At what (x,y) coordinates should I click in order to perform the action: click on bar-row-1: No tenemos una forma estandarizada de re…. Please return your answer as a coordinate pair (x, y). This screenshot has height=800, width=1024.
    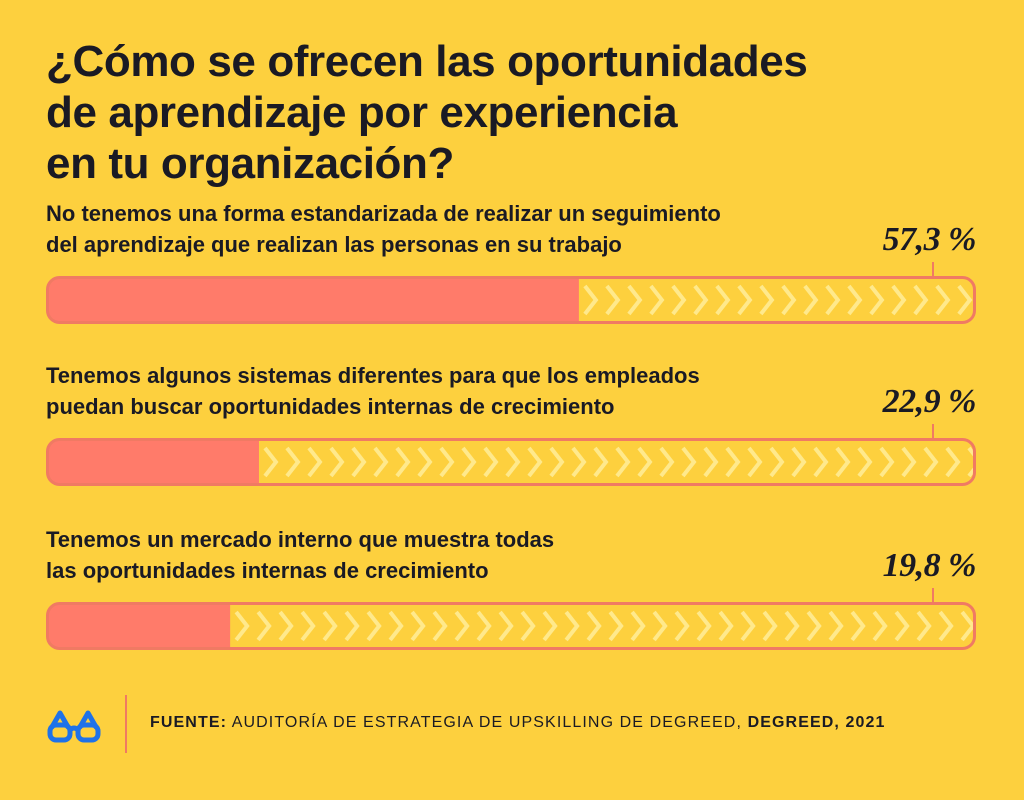
    Looking at the image, I should click on (511, 263).